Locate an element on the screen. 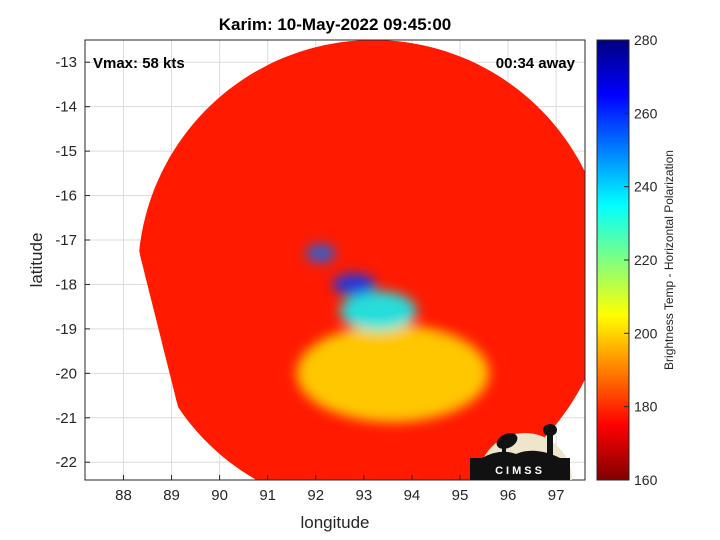 The width and height of the screenshot is (720, 540). logo-hills is located at coordinates (521, 454).